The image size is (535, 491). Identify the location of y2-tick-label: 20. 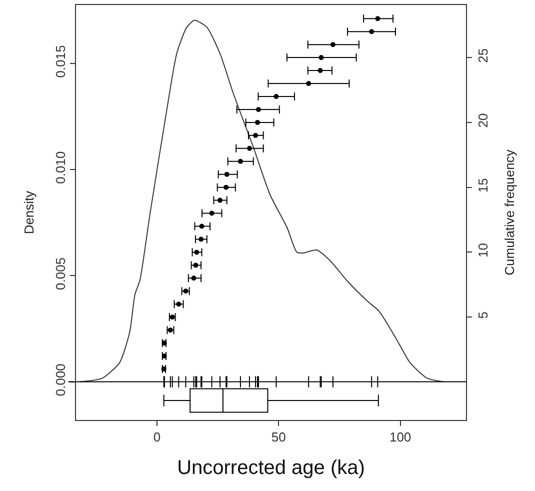
(483, 120).